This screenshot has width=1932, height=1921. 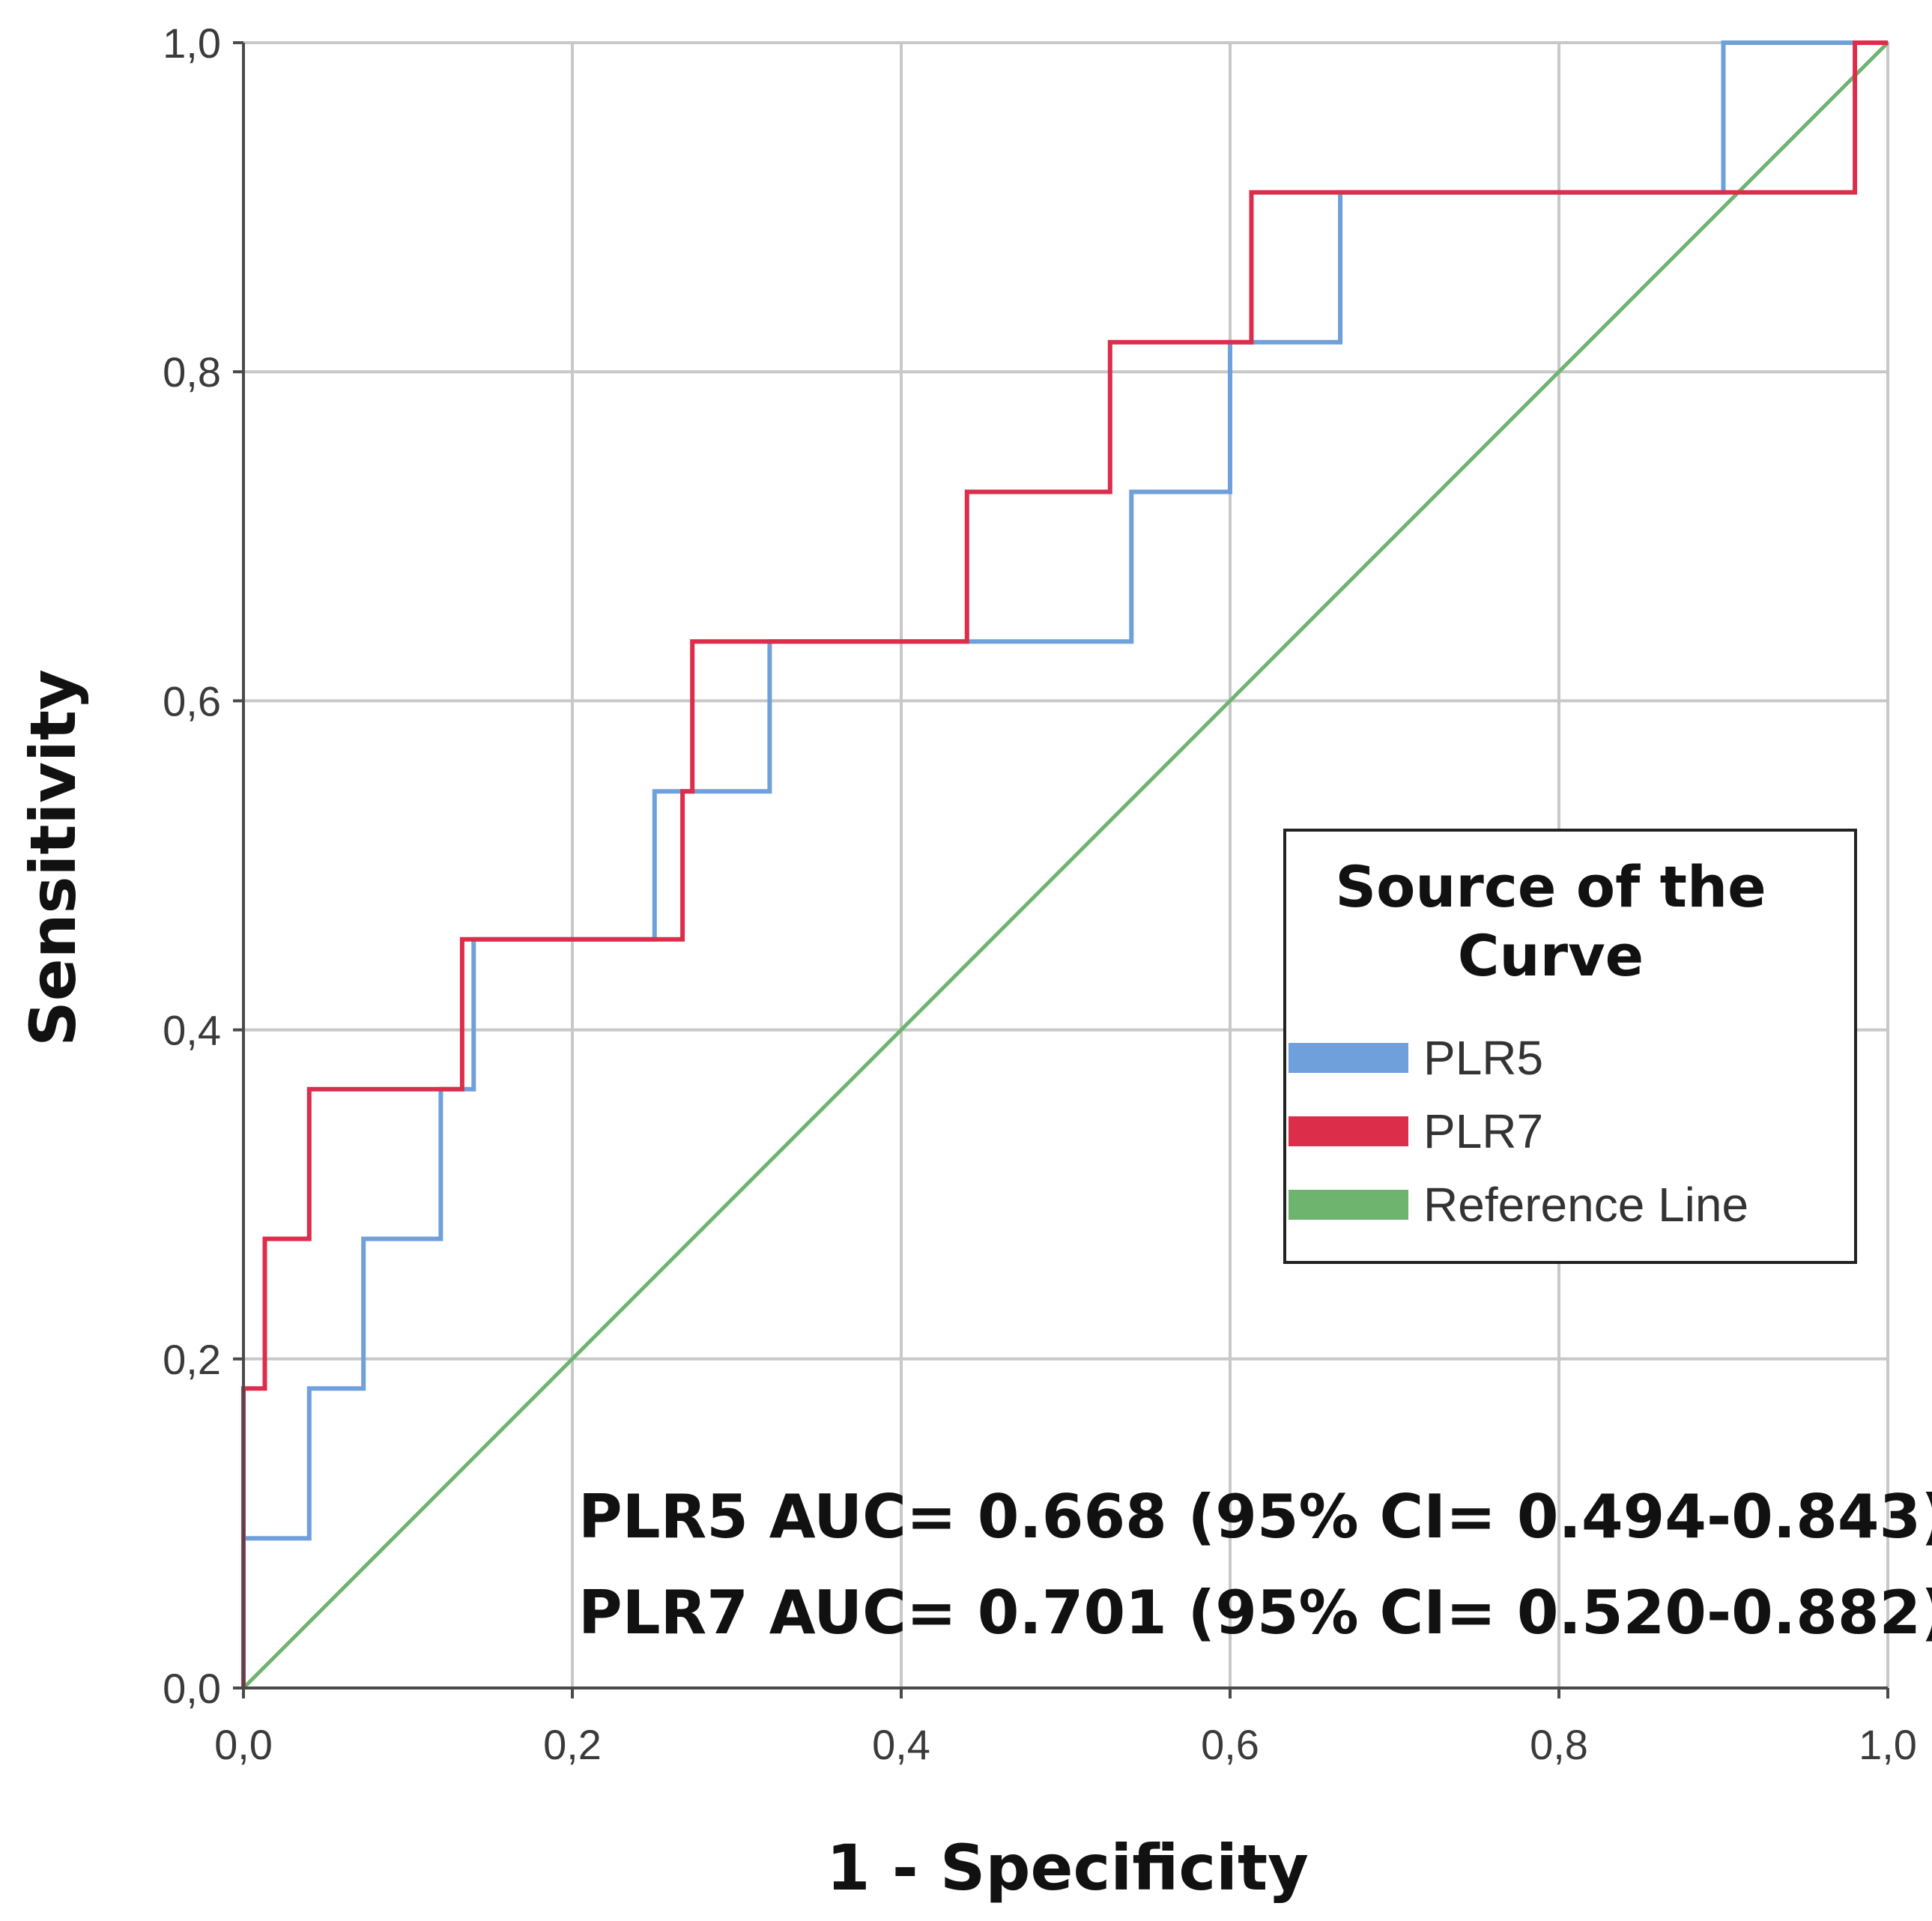 What do you see at coordinates (1348, 1131) in the screenshot?
I see `legend-swatch-plr7` at bounding box center [1348, 1131].